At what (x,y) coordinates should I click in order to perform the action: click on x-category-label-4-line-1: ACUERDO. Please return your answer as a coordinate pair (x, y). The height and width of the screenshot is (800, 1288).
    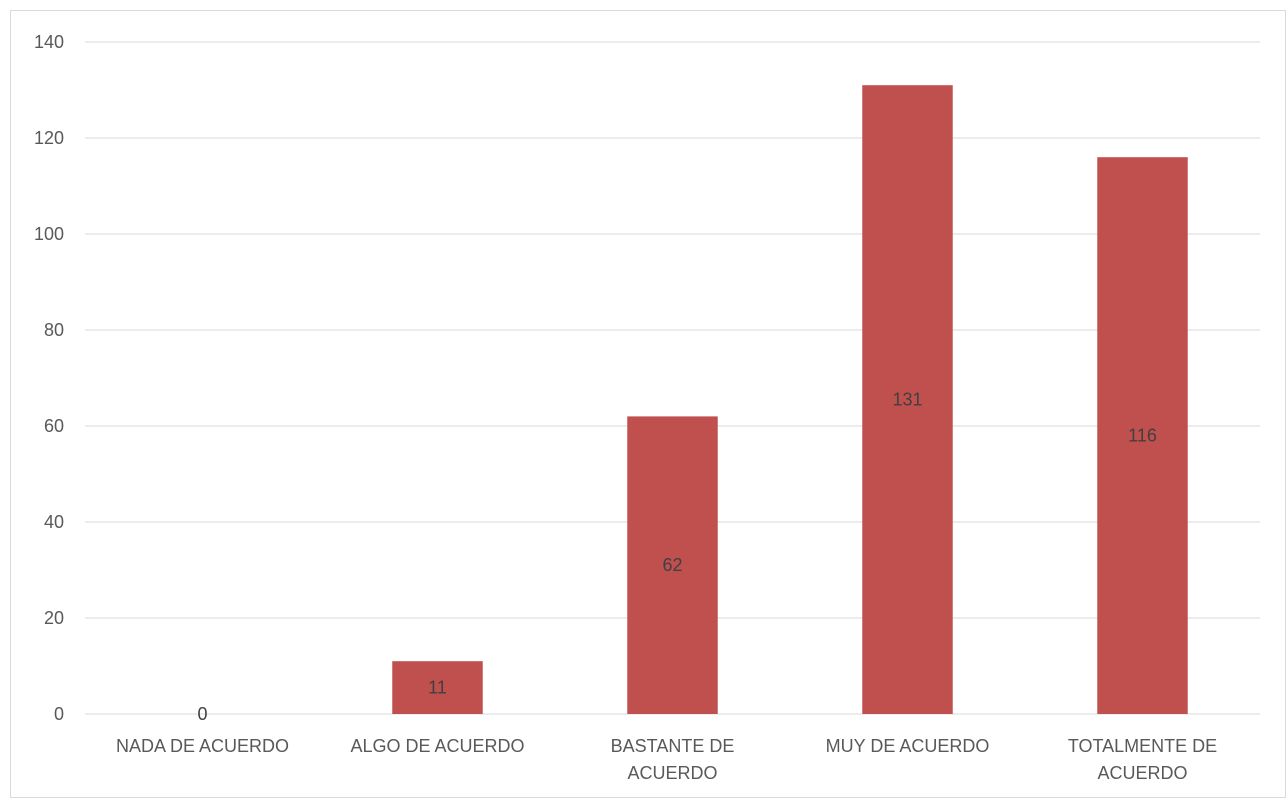
    Looking at the image, I should click on (1142, 773).